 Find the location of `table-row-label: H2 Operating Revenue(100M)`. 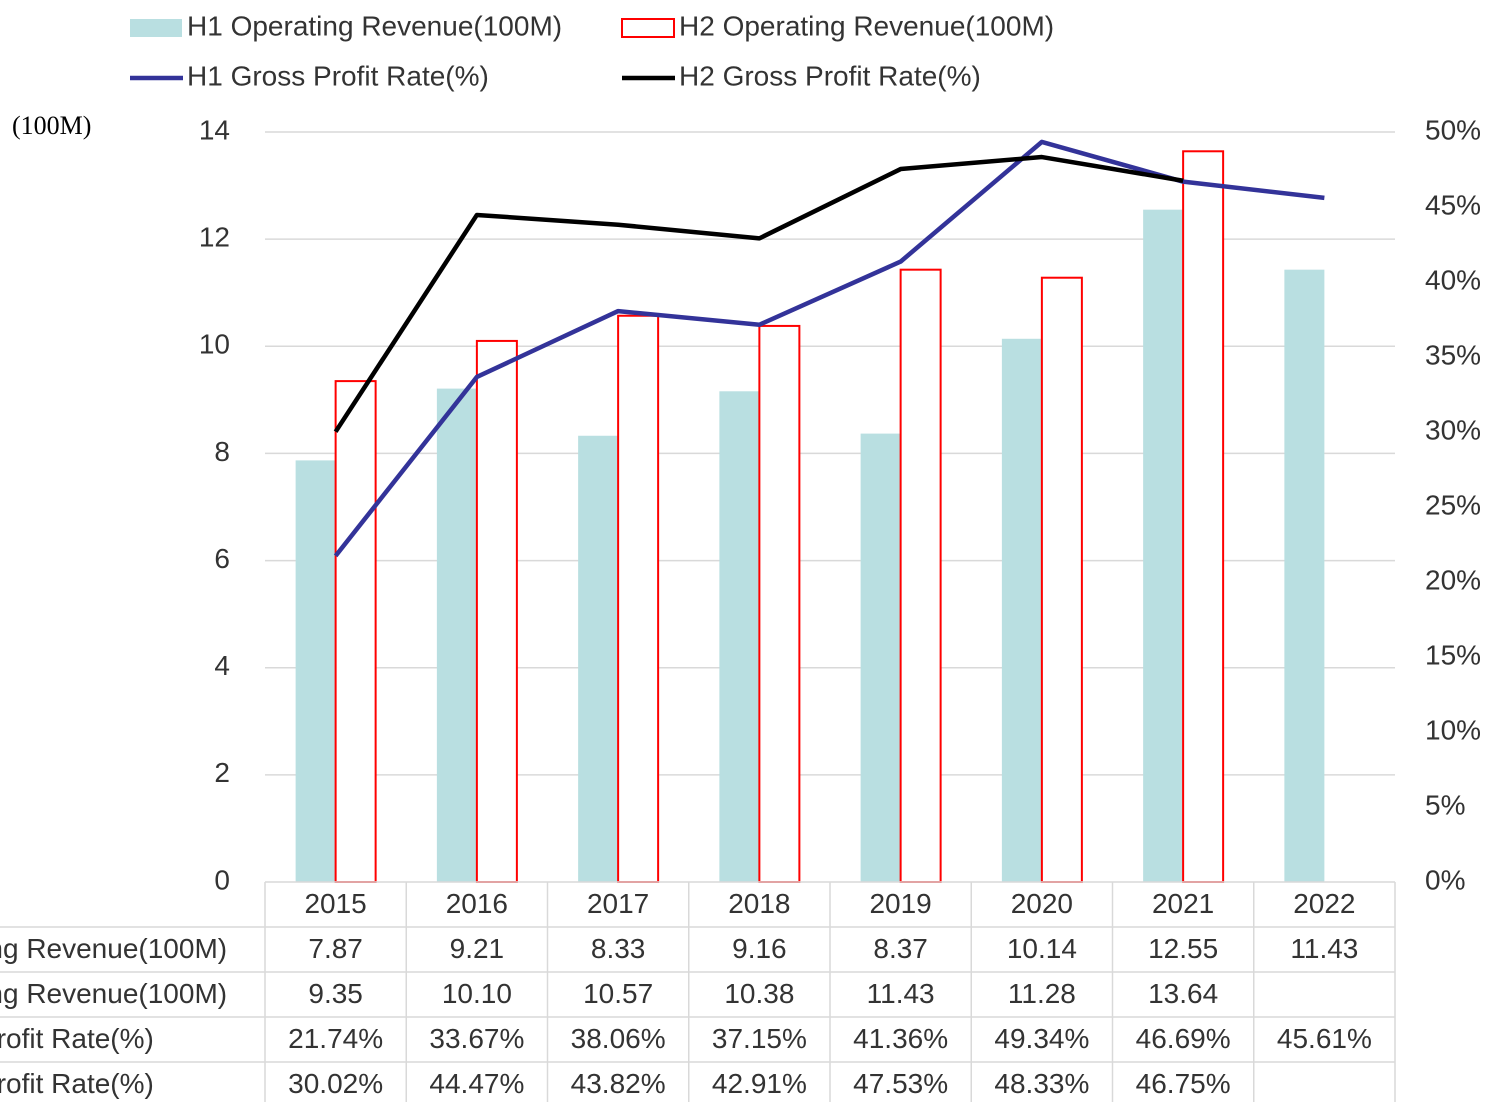

table-row-label: H2 Operating Revenue(100M) is located at coordinates (113, 993).